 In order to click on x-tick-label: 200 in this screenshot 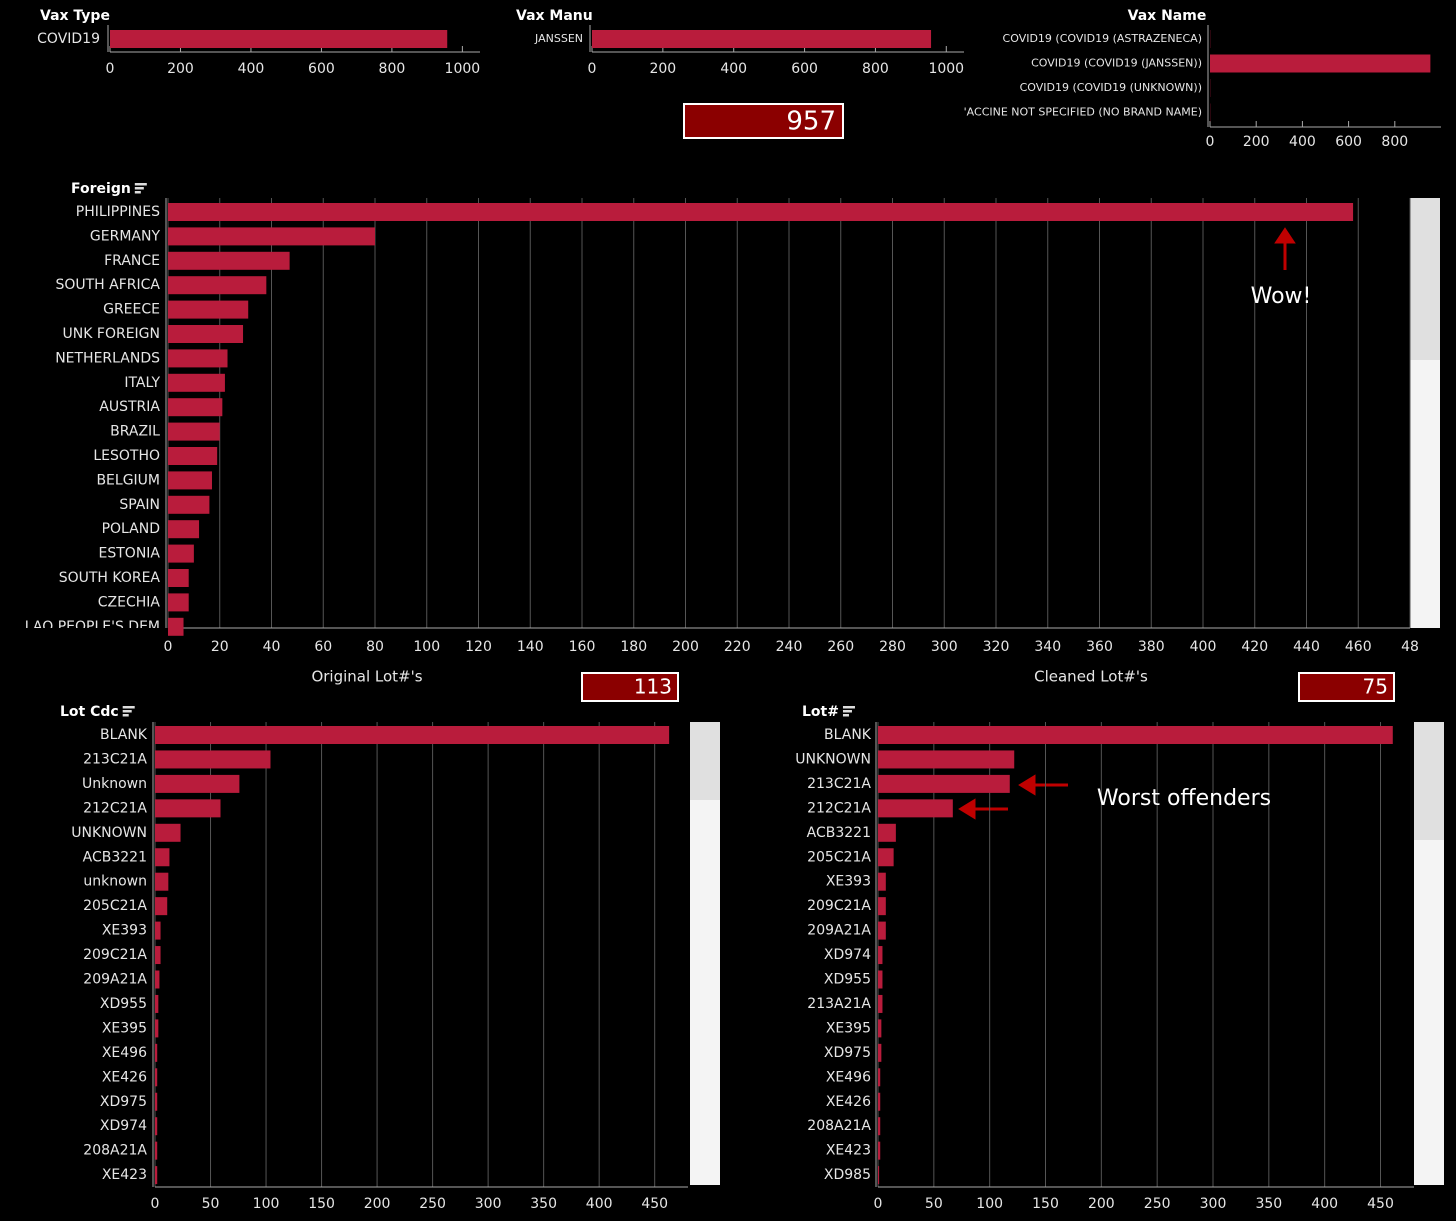, I will do `click(662, 69)`.